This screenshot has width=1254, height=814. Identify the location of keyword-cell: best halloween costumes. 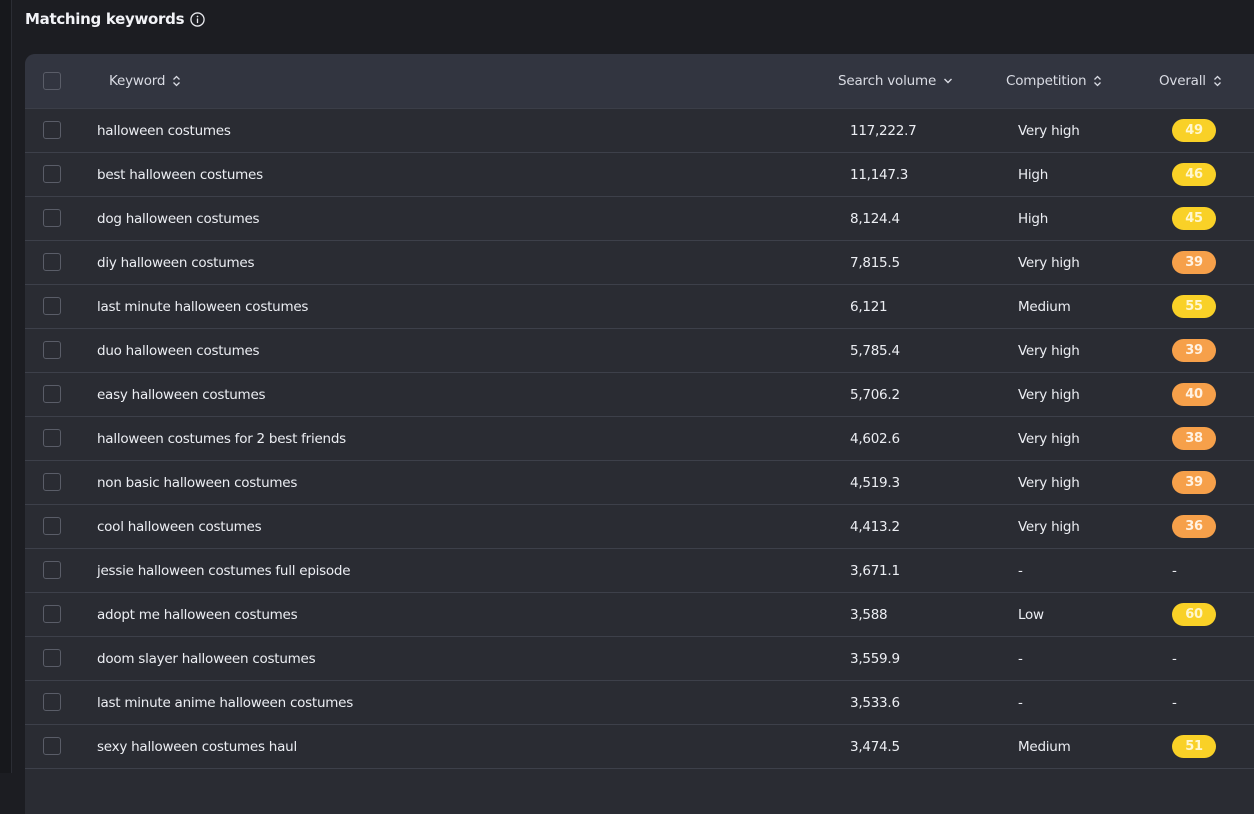
(180, 174).